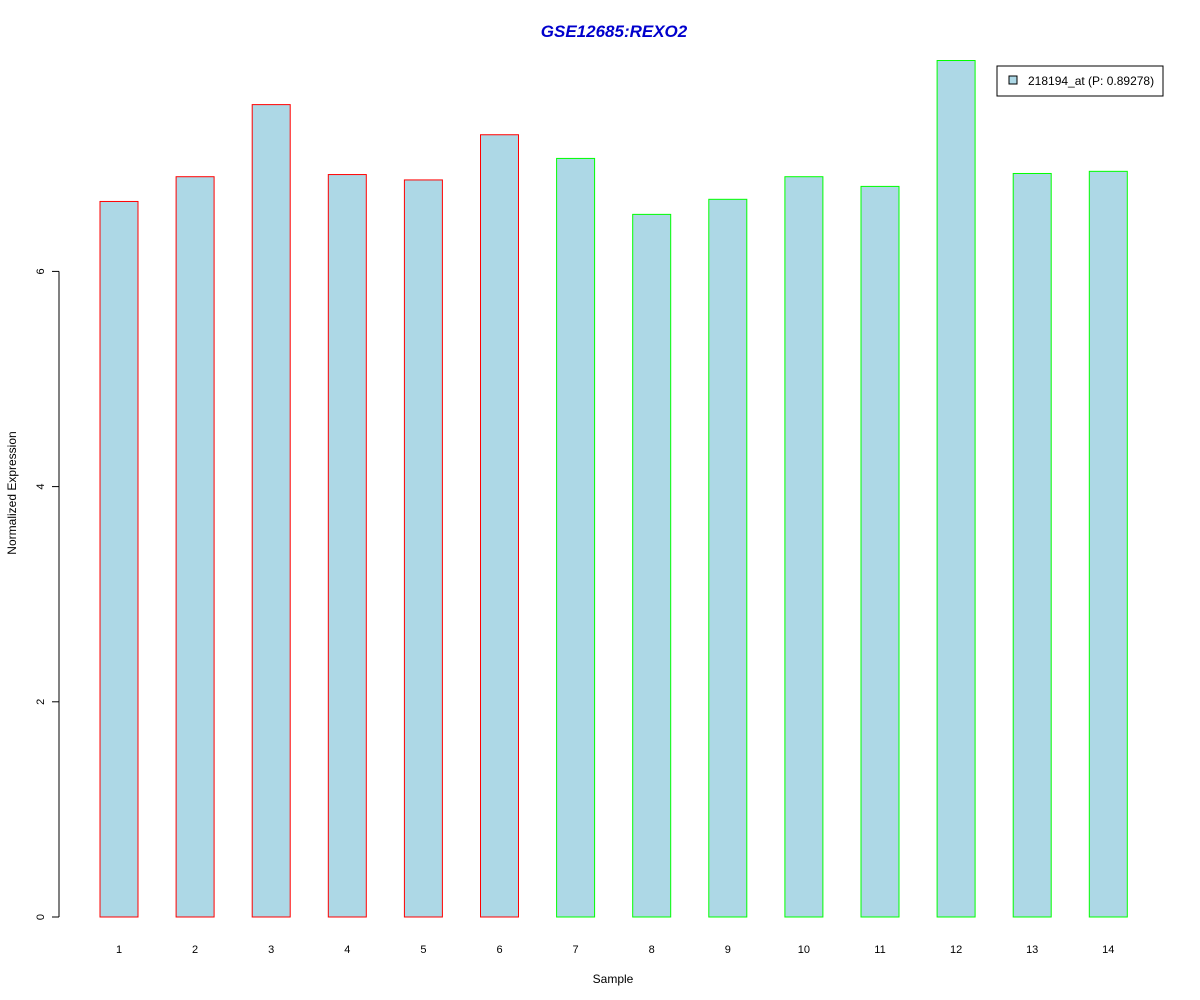 The width and height of the screenshot is (1200, 1000). What do you see at coordinates (614, 31) in the screenshot?
I see `chart-title: GSE12685:REXO2` at bounding box center [614, 31].